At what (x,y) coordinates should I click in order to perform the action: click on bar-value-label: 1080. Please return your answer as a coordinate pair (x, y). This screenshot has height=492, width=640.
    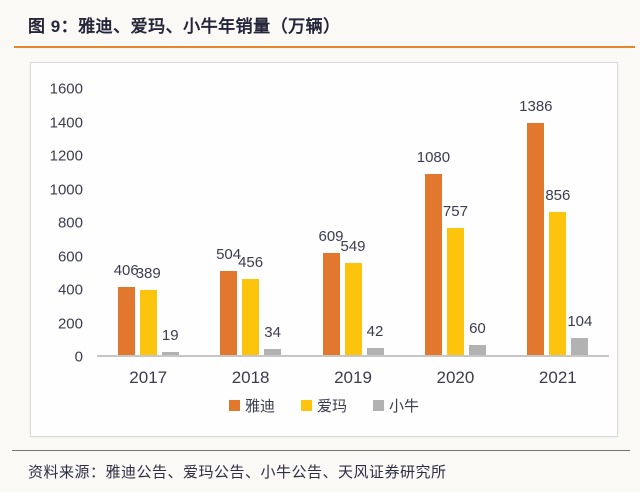
    Looking at the image, I should click on (433, 158).